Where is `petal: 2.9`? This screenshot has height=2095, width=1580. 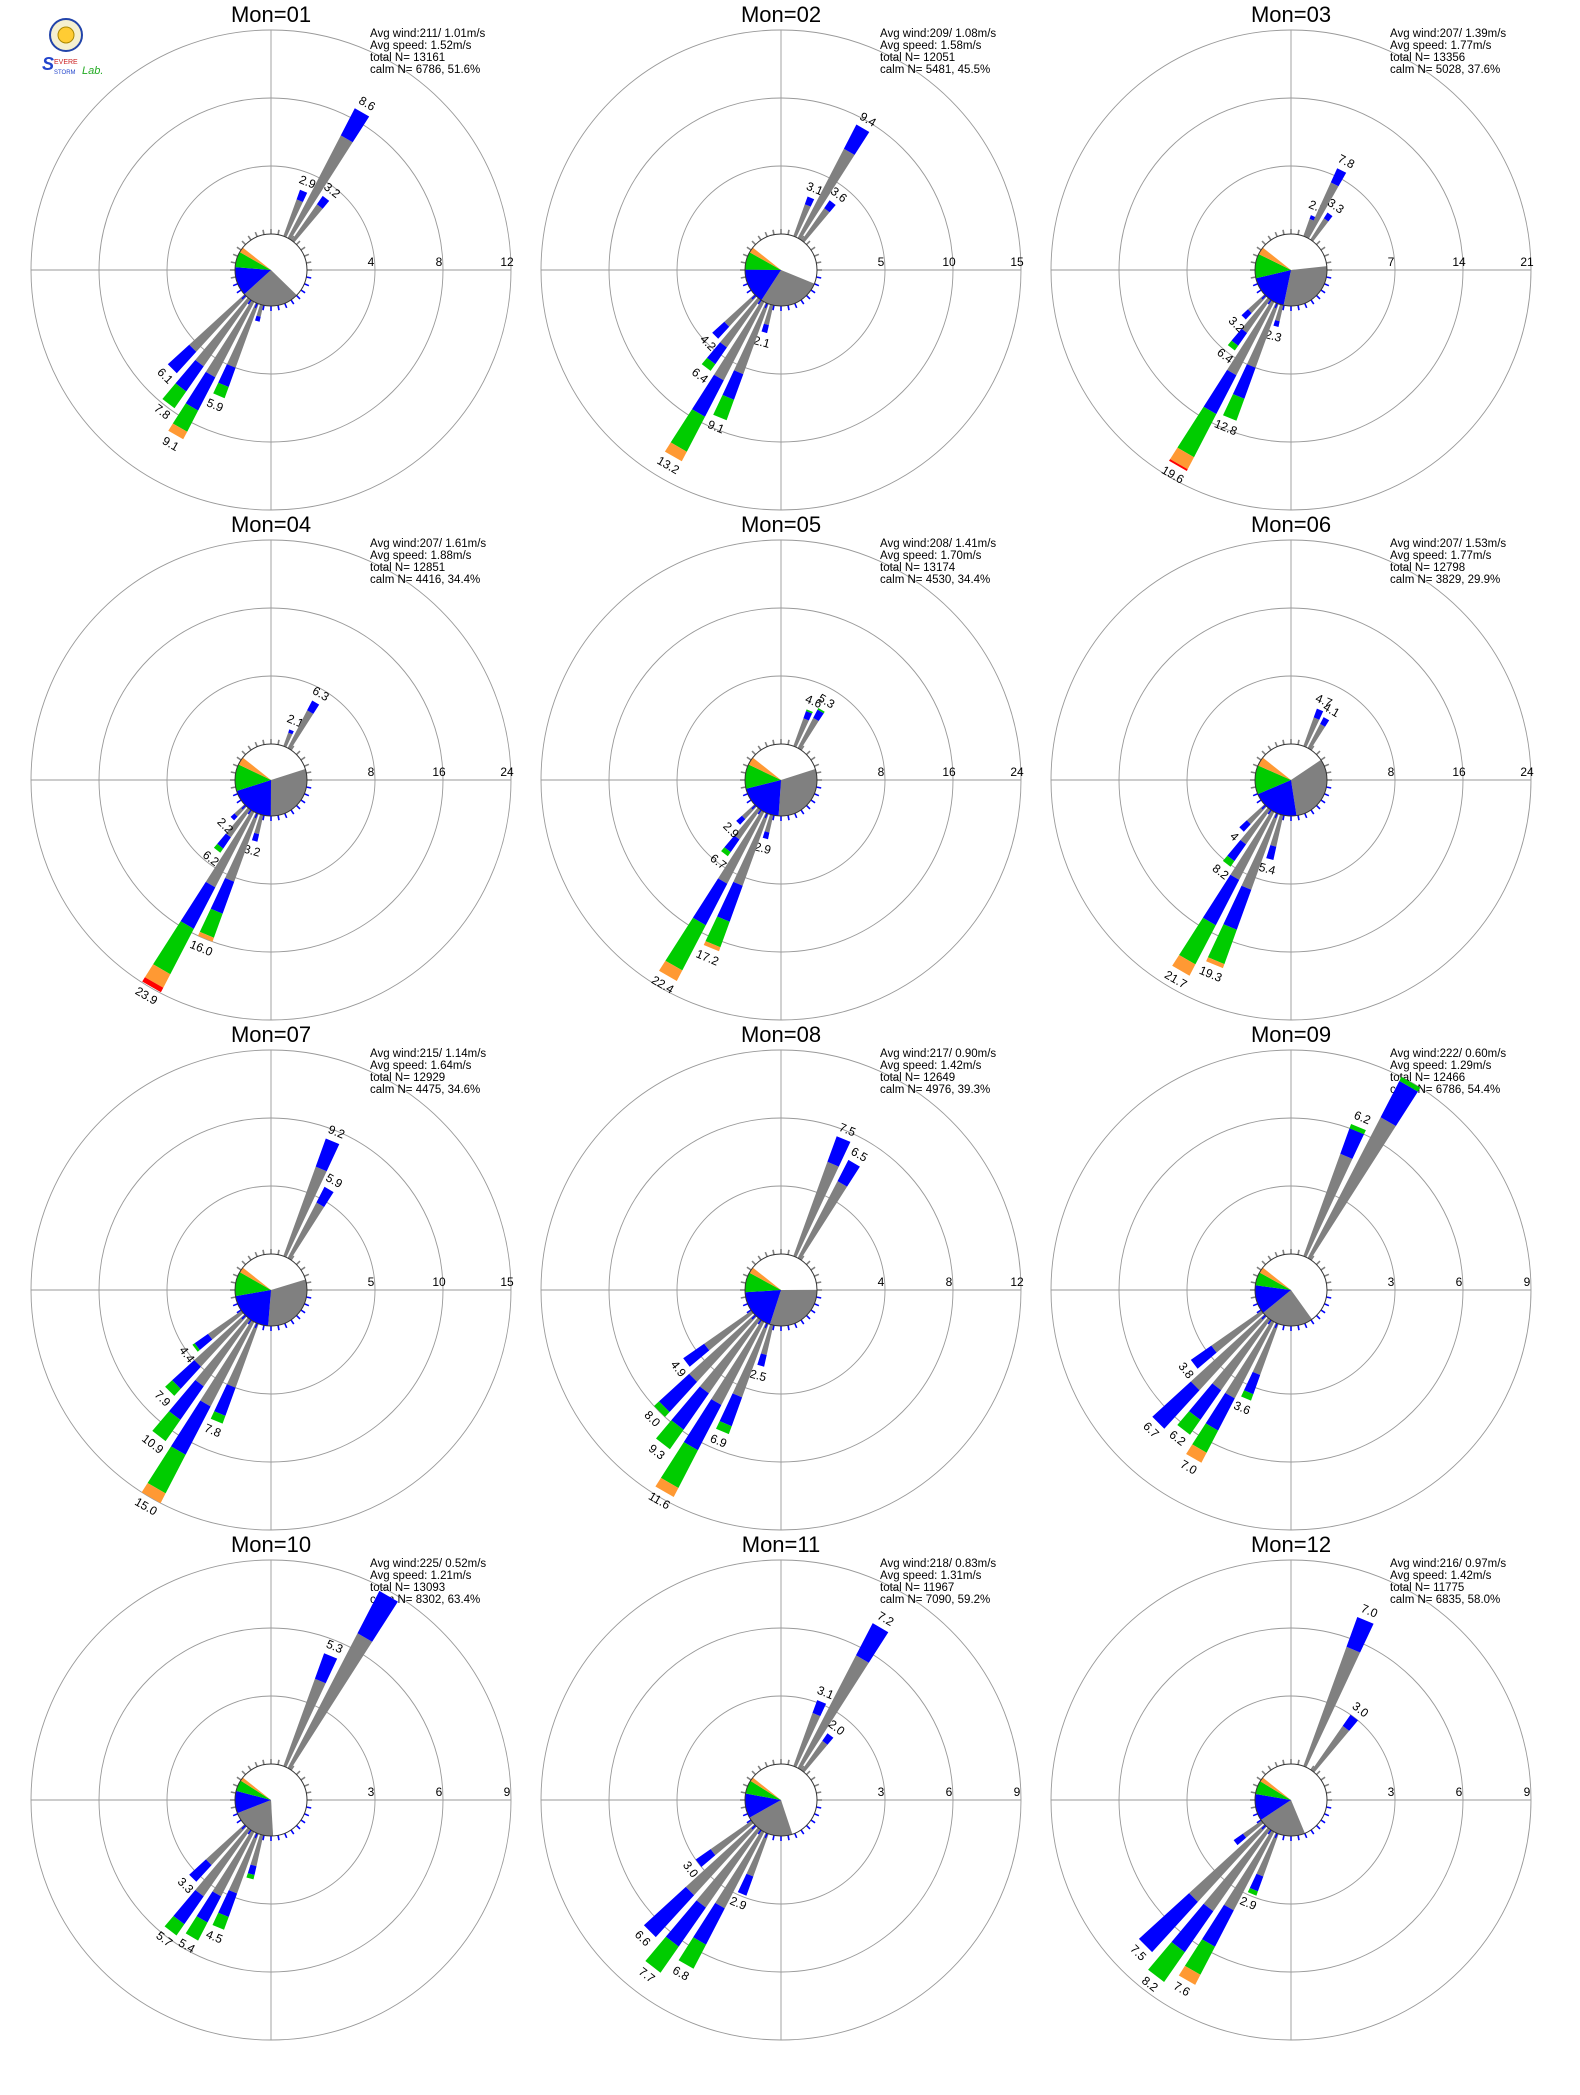 petal: 2.9 is located at coordinates (300, 205).